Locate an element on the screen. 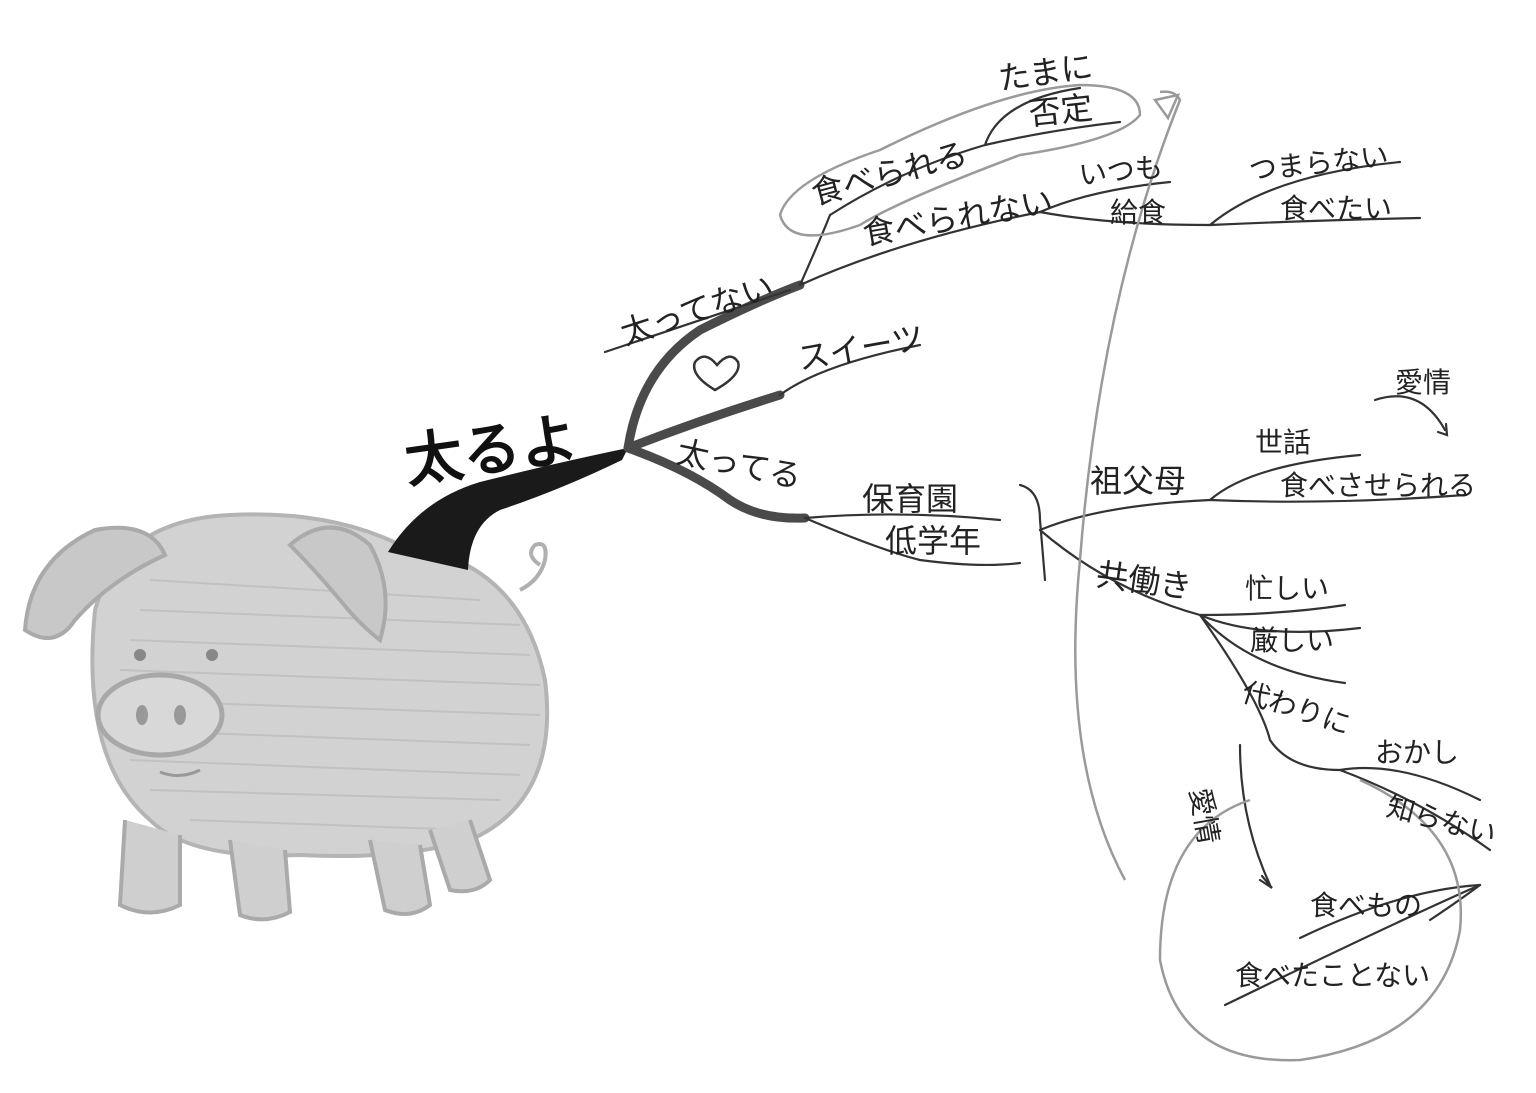 Image resolution: width=1536 pixels, height=1093 pixels. node-kyushoku: 給食 is located at coordinates (1138, 212).